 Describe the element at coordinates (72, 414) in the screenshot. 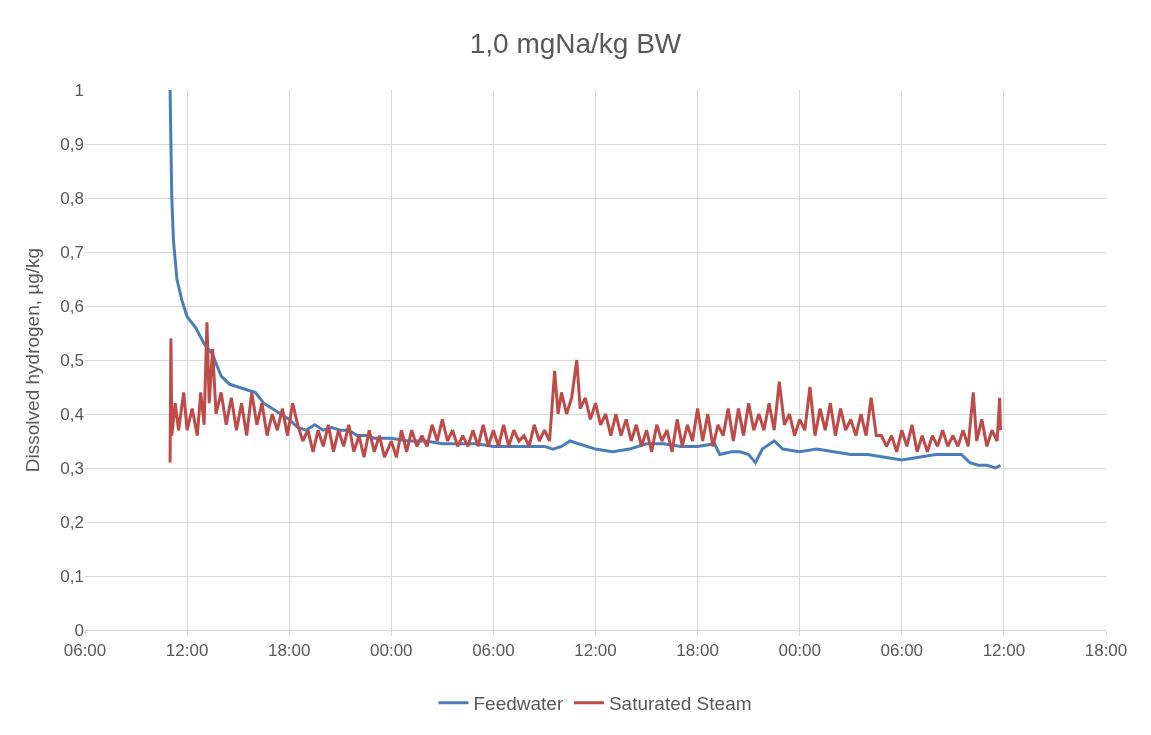

I see `y-tick-label: 0,4` at that location.